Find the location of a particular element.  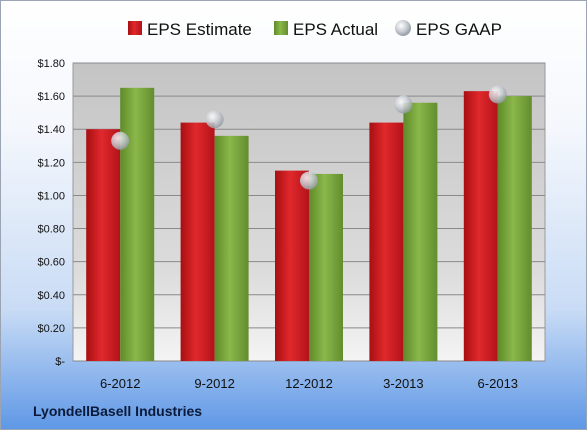

y-tick-label: $- is located at coordinates (60, 362).